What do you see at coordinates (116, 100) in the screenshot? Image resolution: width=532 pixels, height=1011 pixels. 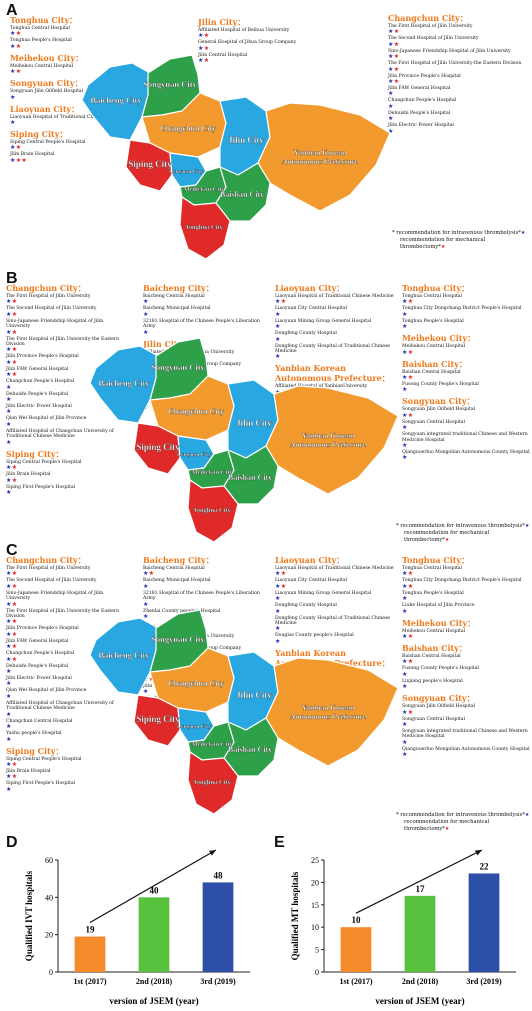 I see `map-region-label: Baicheng City` at bounding box center [116, 100].